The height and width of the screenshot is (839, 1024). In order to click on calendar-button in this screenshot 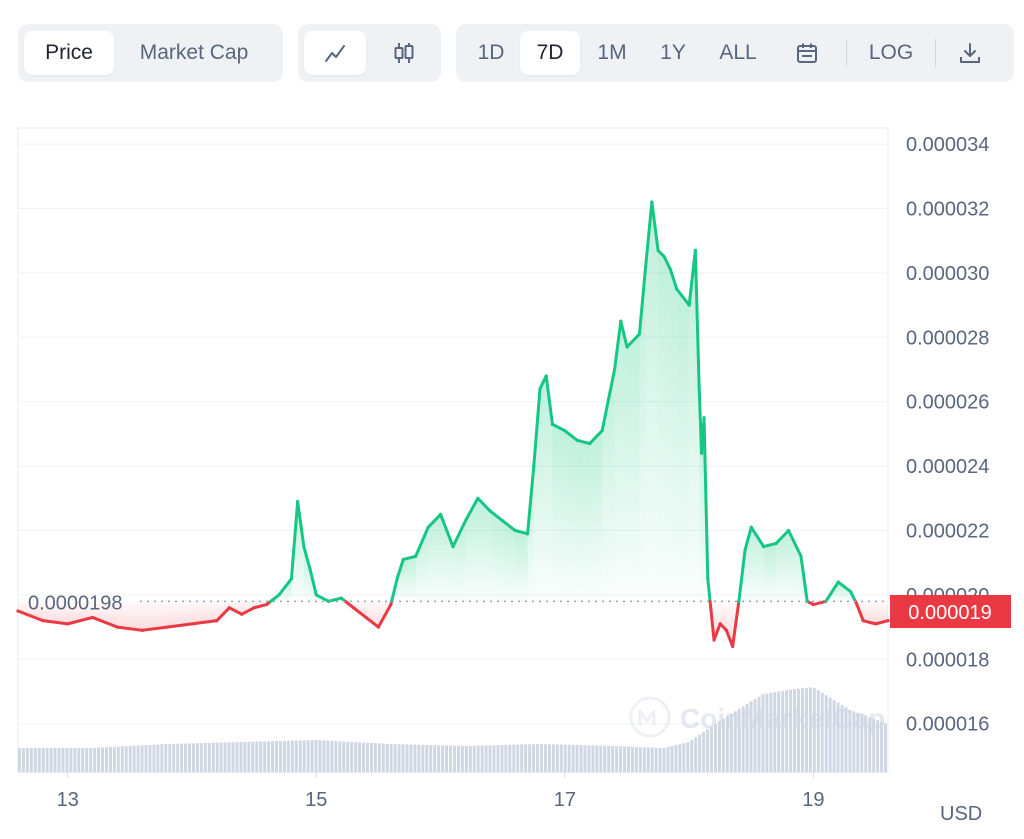, I will do `click(807, 53)`.